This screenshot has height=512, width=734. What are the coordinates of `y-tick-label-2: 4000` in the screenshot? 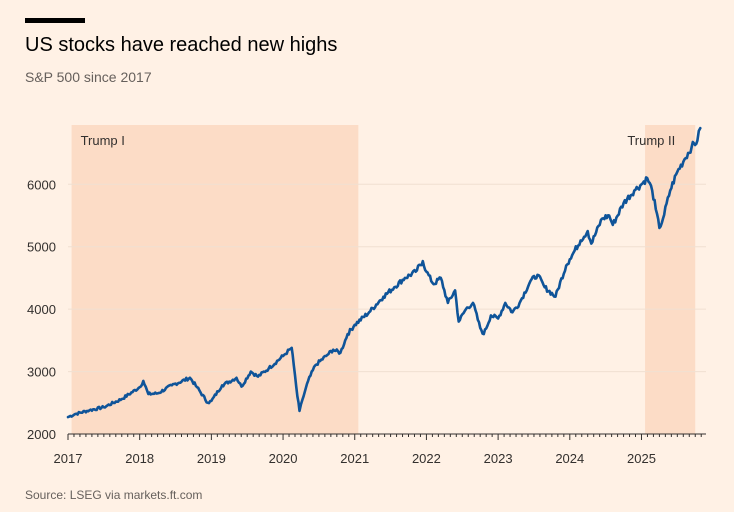 It's located at (41, 309).